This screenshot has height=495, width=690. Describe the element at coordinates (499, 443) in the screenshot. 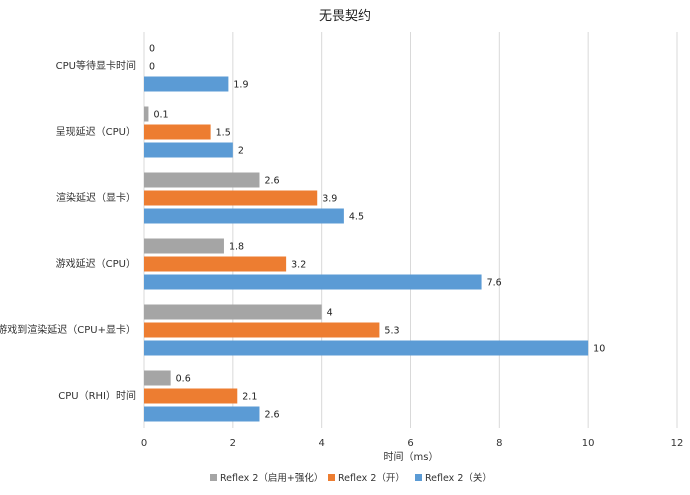

I see `x-tick-label: 8` at that location.